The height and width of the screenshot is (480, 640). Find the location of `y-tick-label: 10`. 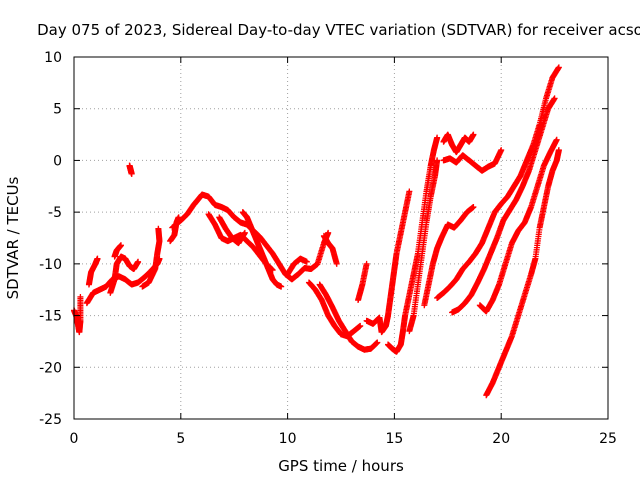

y-tick-label: 10 is located at coordinates (53, 58).